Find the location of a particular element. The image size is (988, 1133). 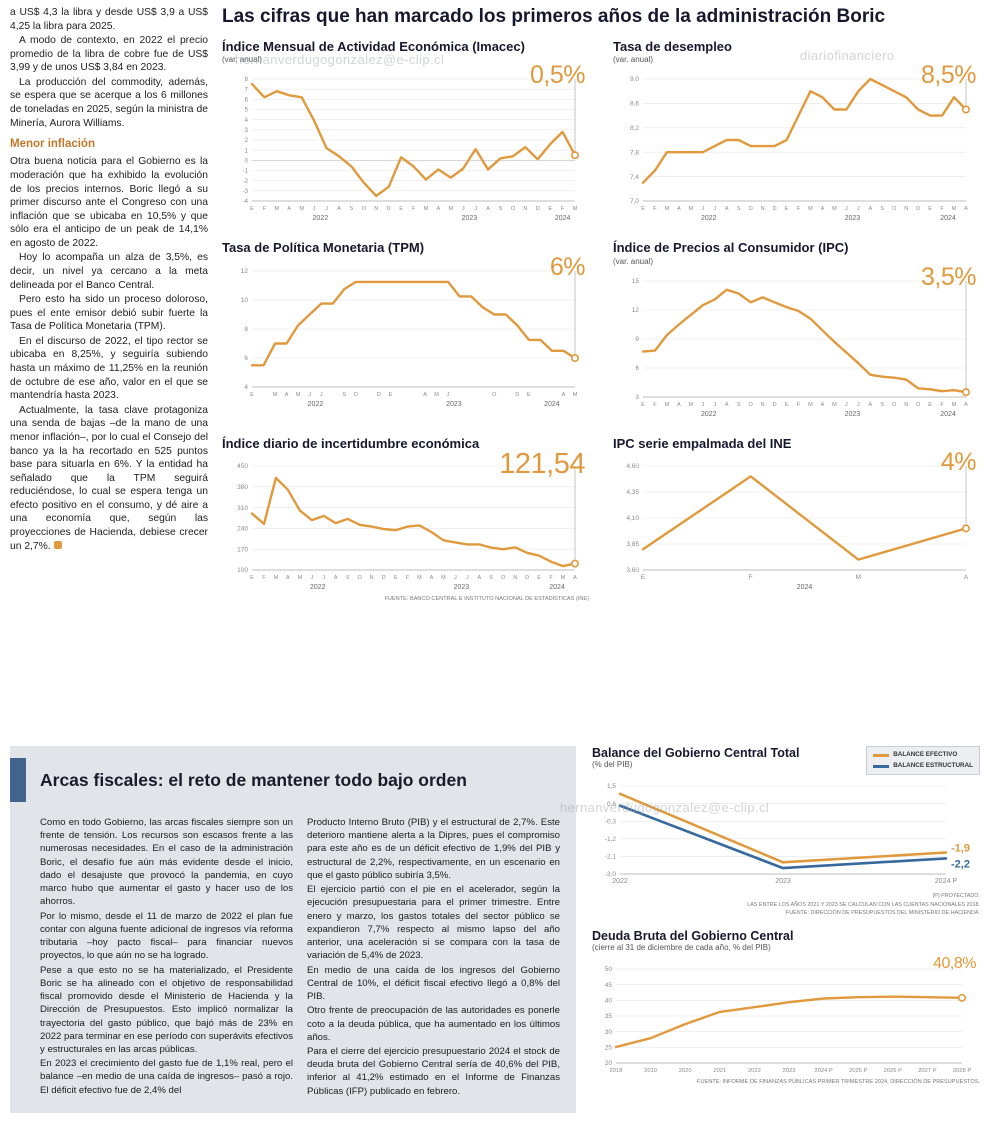

estructural-swatch-icon is located at coordinates (881, 766).